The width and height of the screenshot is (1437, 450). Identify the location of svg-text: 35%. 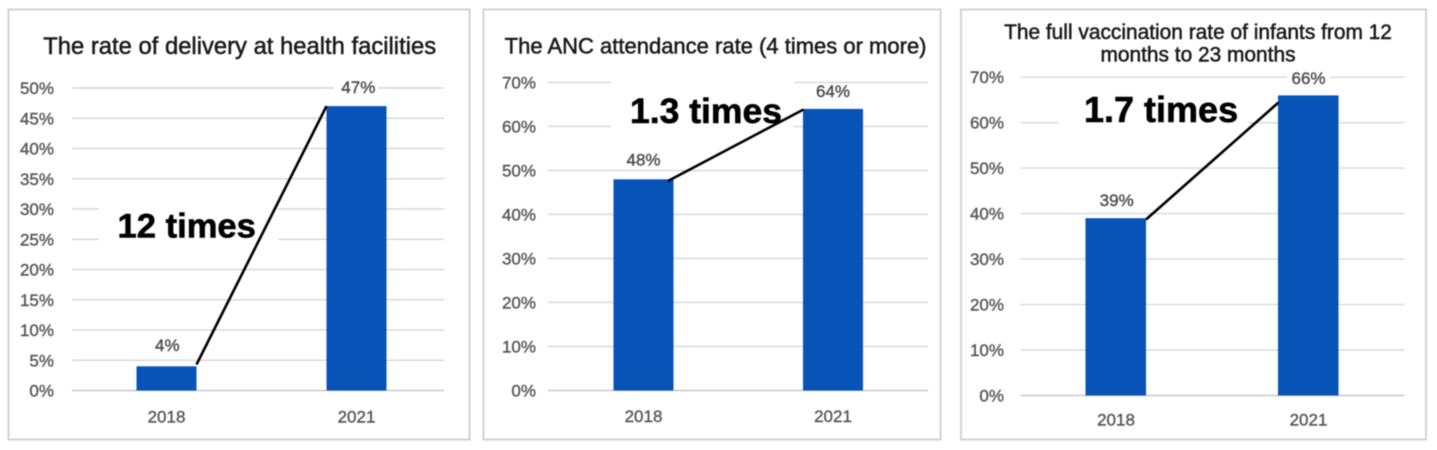
(37, 179).